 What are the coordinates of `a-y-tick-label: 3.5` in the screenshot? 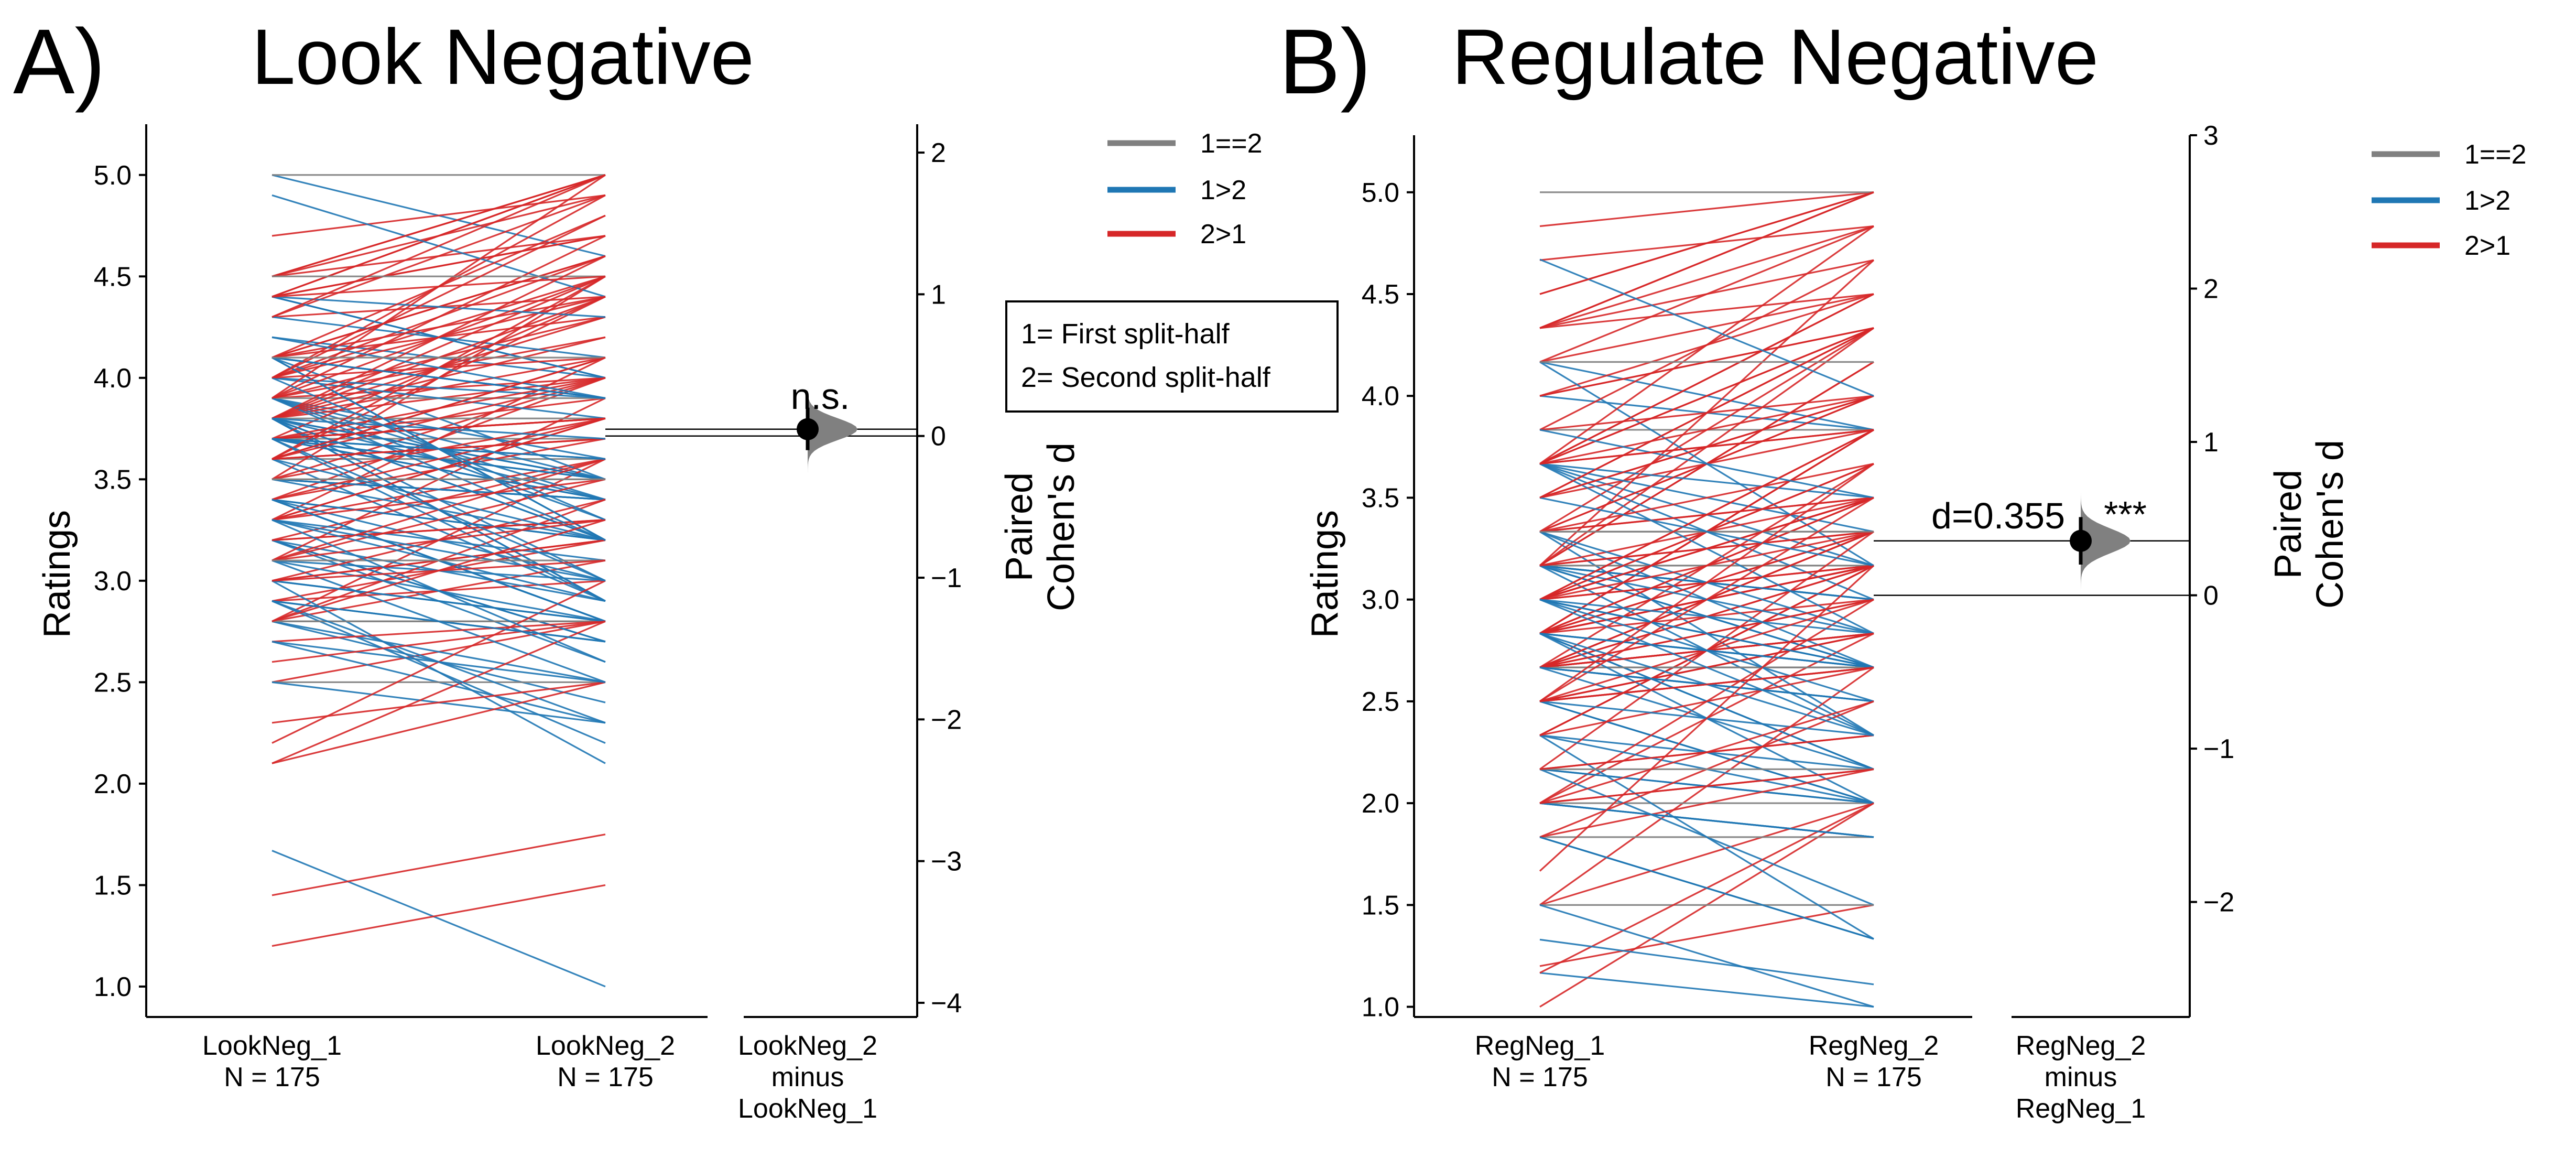 It's located at (113, 479).